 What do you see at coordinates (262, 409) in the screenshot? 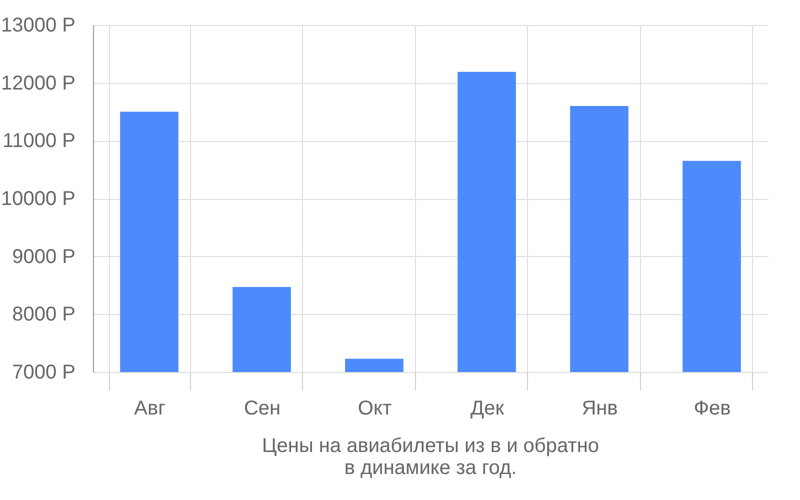
I see `x-tick-label: Сен` at bounding box center [262, 409].